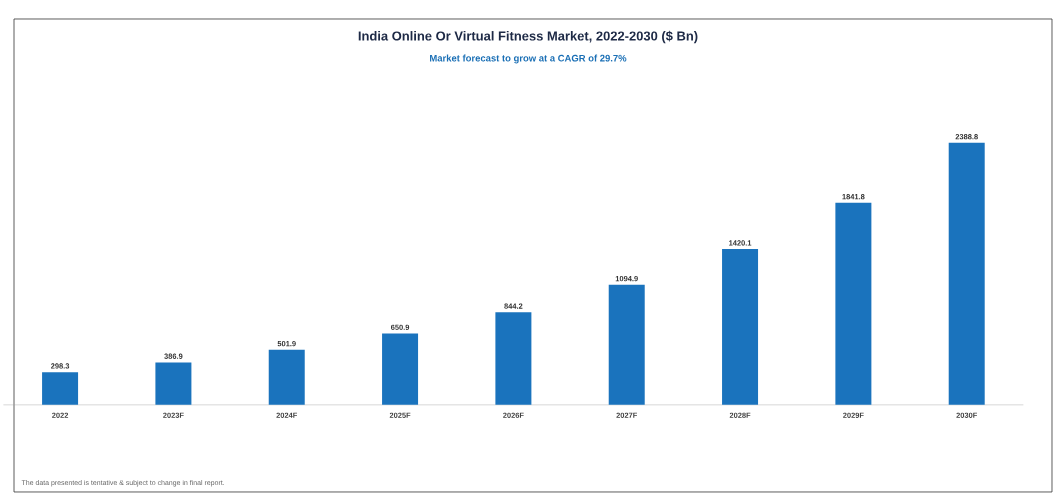 This screenshot has height=497, width=1056. I want to click on chart-subtitle: Market forecast to grow at a CAGR of 29.7%, so click(528, 59).